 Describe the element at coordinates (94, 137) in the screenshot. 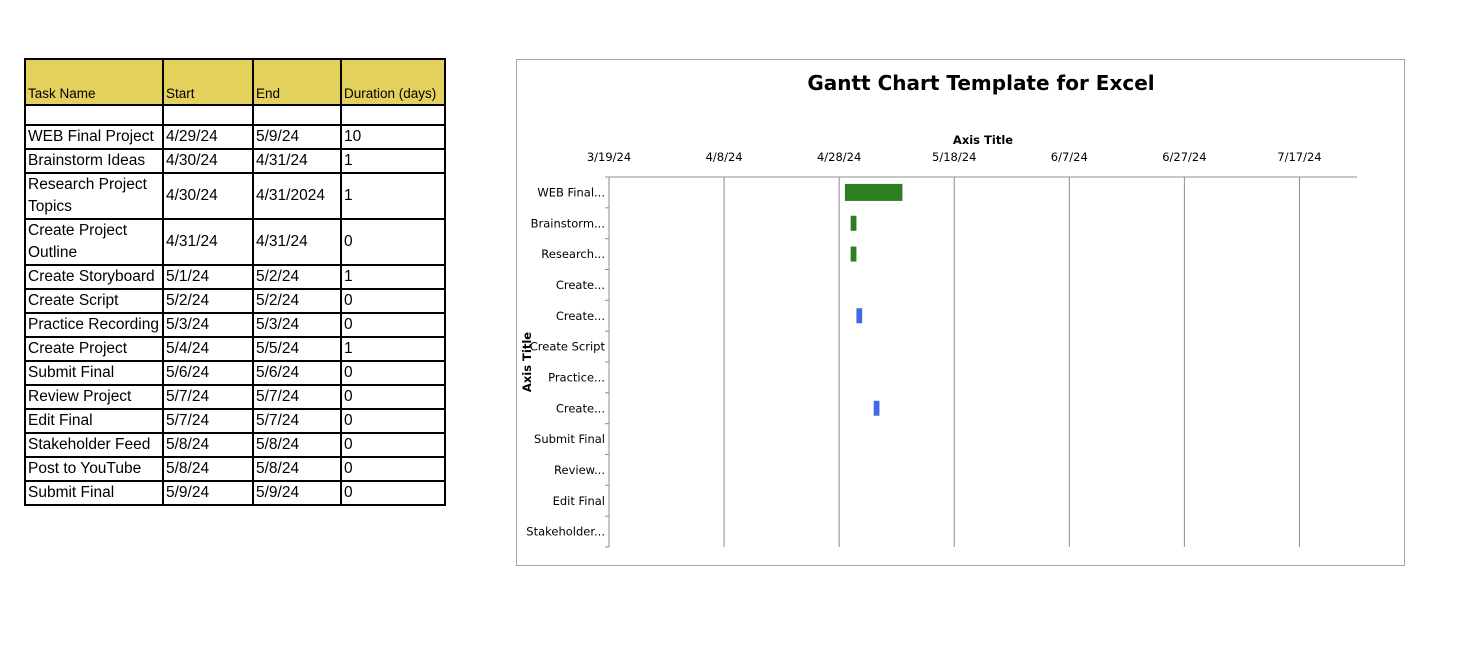

I see `cell-task: WEB Final Project` at that location.